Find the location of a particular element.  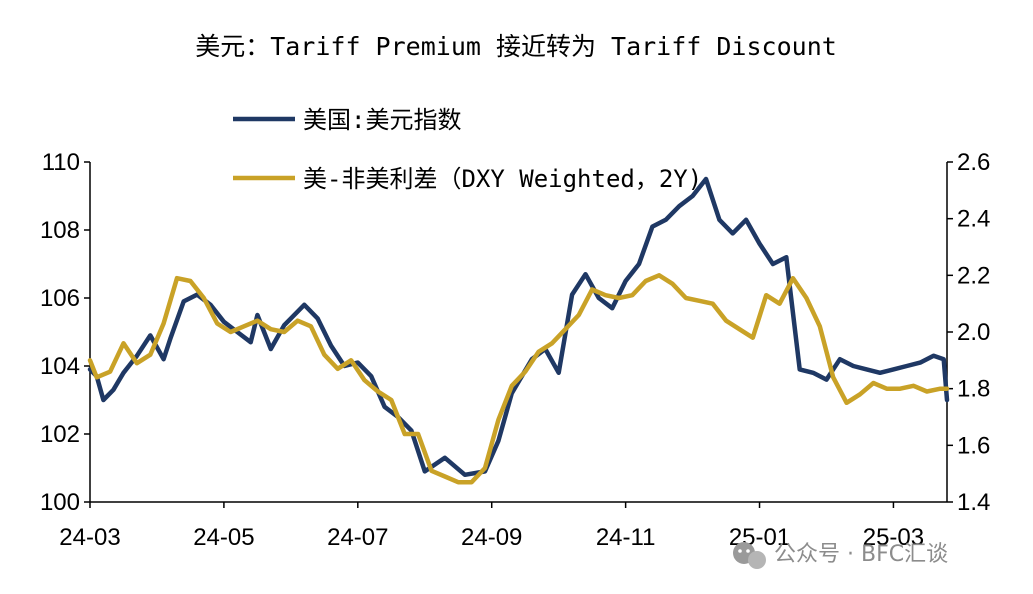

right-tick-label: 2.6 is located at coordinates (973, 162).